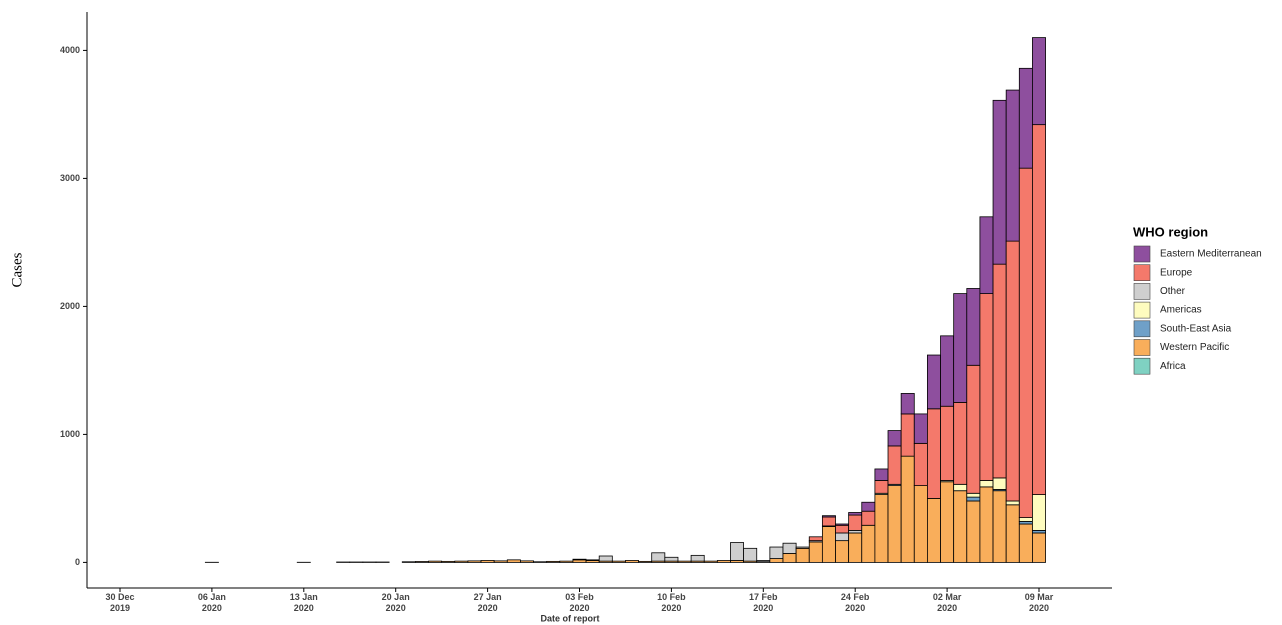  I want to click on legend-label: Western Pacific, so click(1194, 347).